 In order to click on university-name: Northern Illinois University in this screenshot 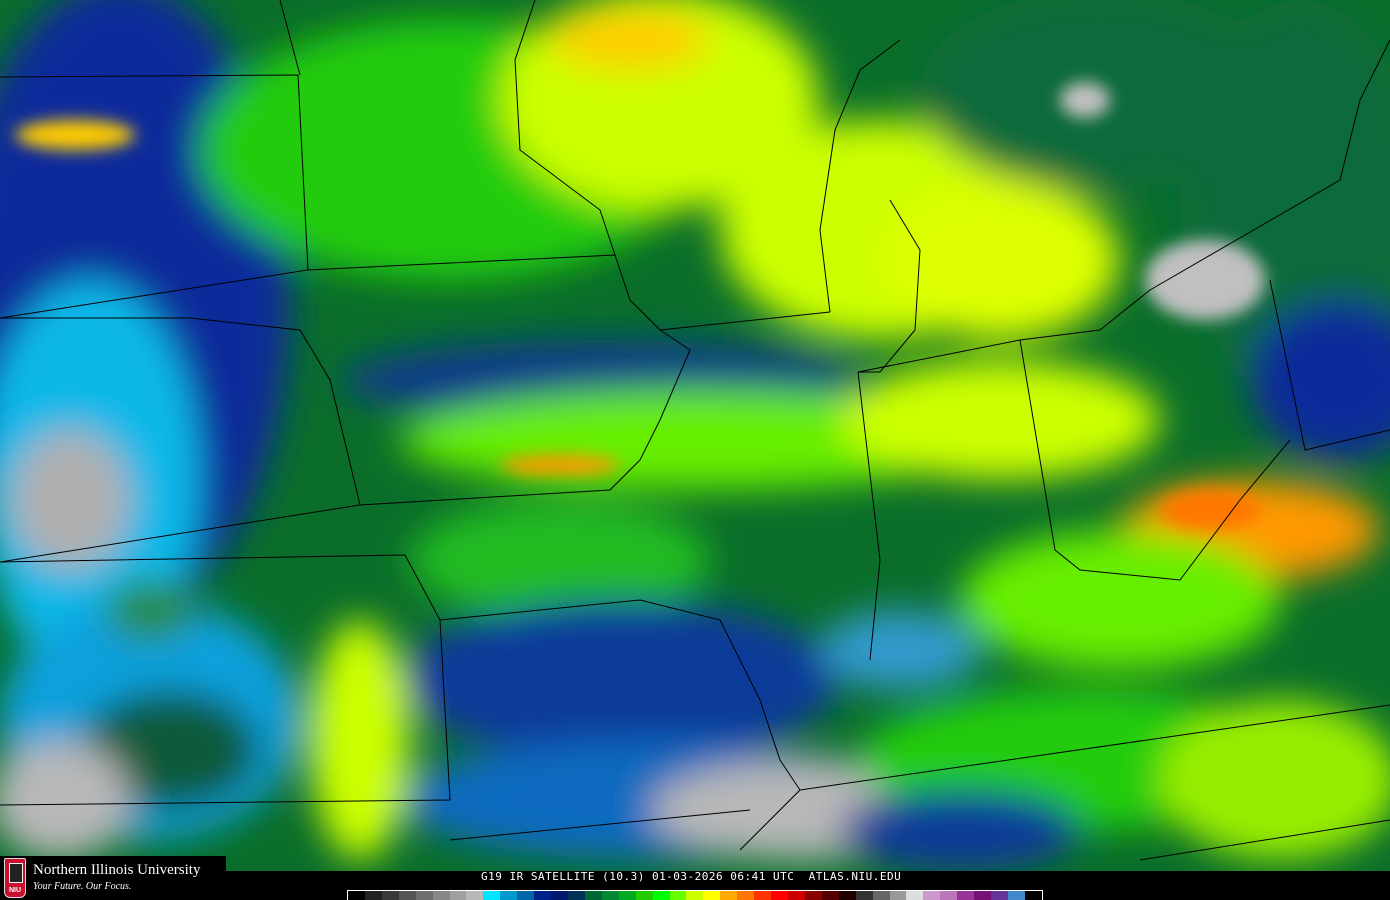, I will do `click(117, 870)`.